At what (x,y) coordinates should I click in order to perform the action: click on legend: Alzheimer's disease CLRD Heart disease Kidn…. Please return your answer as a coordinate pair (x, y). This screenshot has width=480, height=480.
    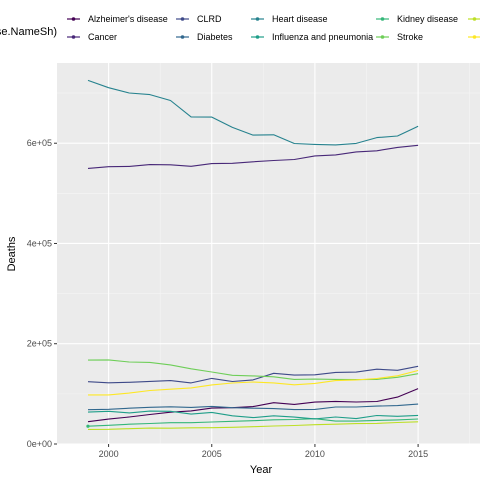
    Looking at the image, I should click on (273, 28).